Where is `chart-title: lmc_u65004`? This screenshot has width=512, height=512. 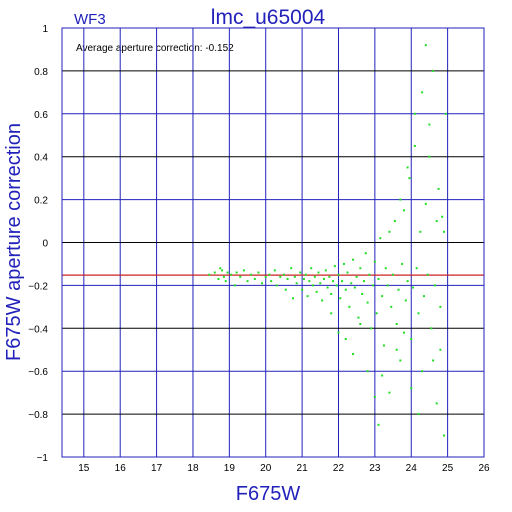 chart-title: lmc_u65004 is located at coordinates (268, 17).